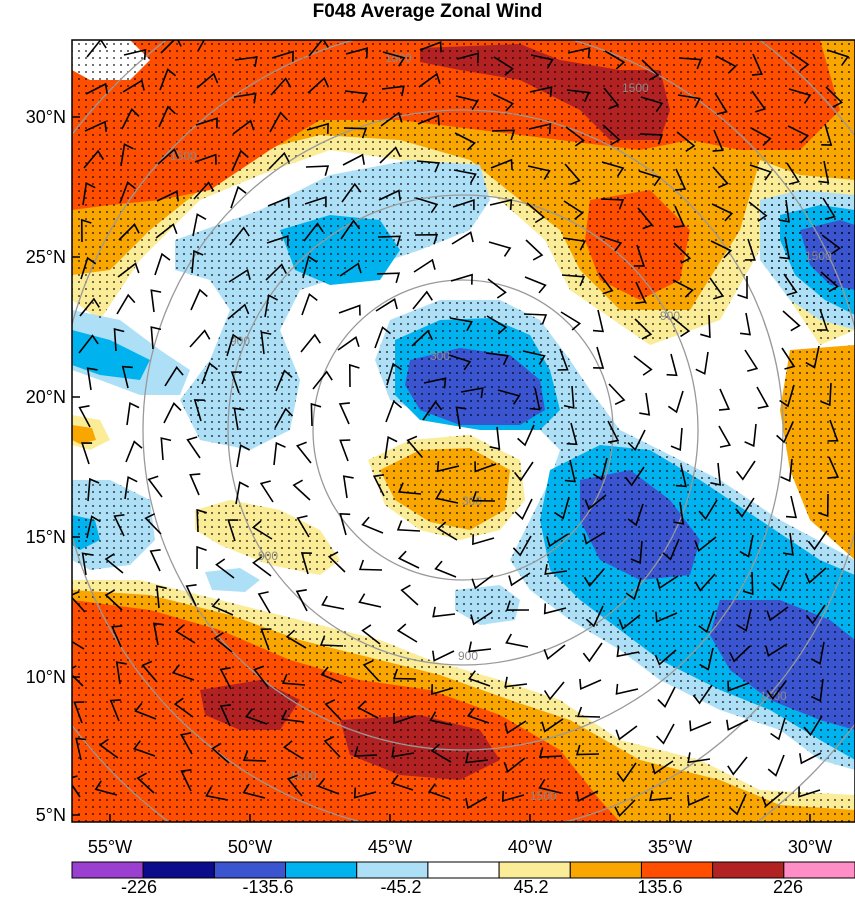 The height and width of the screenshot is (900, 855). I want to click on lon-label-50w: 50°W, so click(250, 847).